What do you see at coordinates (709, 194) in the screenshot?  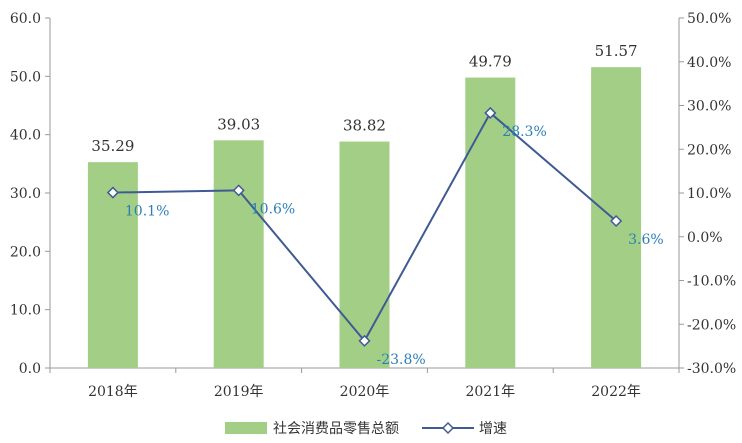 I see `right-axis-tick-label: 10.0%` at bounding box center [709, 194].